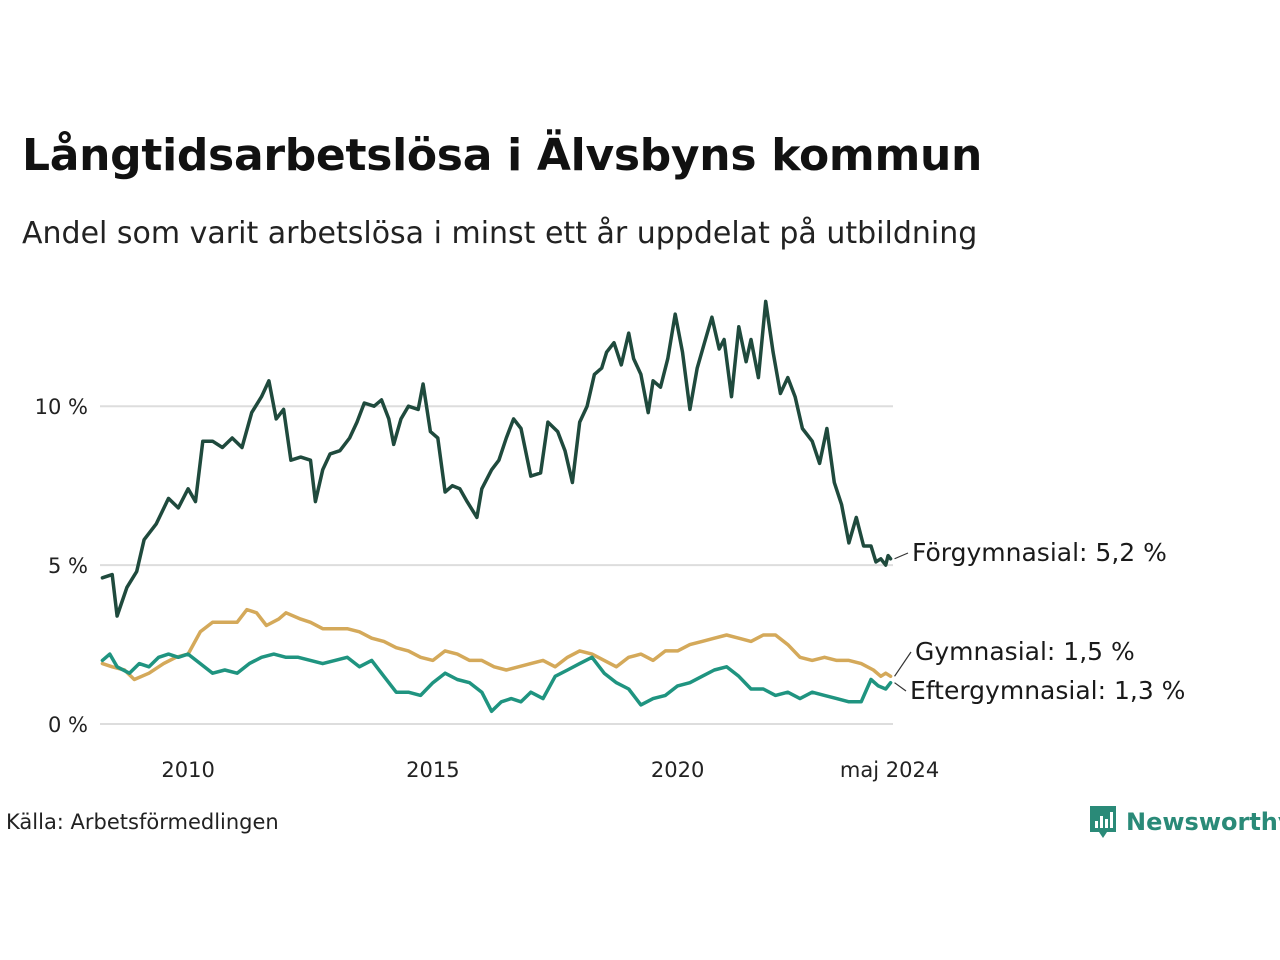 This screenshot has width=1280, height=960. What do you see at coordinates (187, 770) in the screenshot?
I see `x-tick-label: 2010` at bounding box center [187, 770].